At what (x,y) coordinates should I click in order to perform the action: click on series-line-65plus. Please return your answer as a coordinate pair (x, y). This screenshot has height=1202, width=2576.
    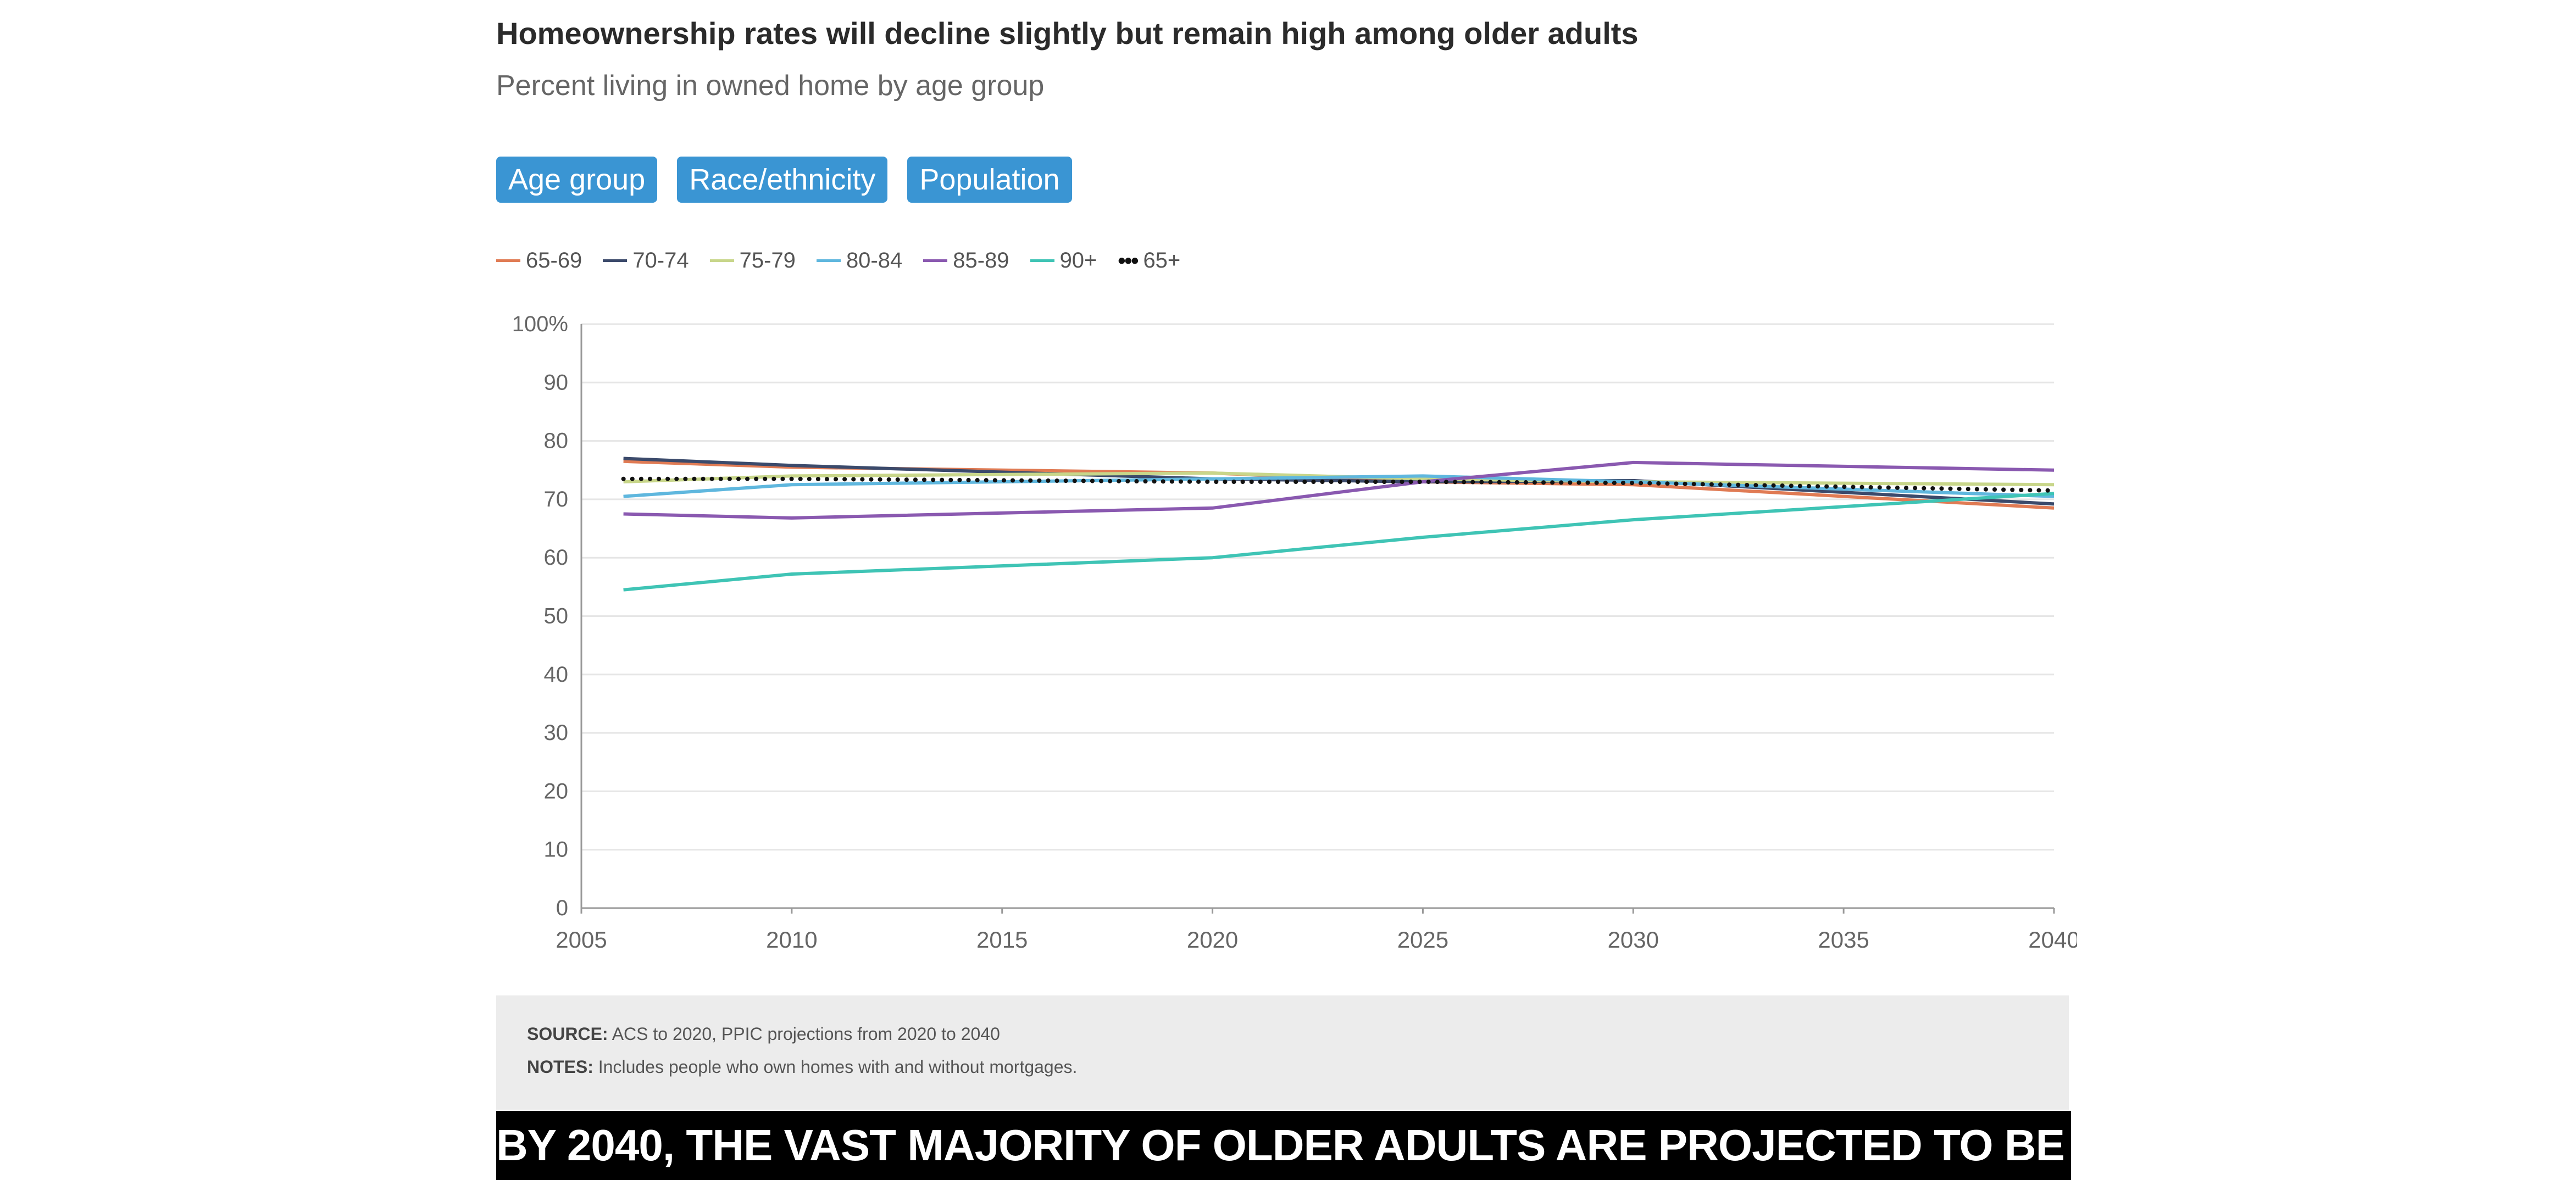
    Looking at the image, I should click on (1338, 485).